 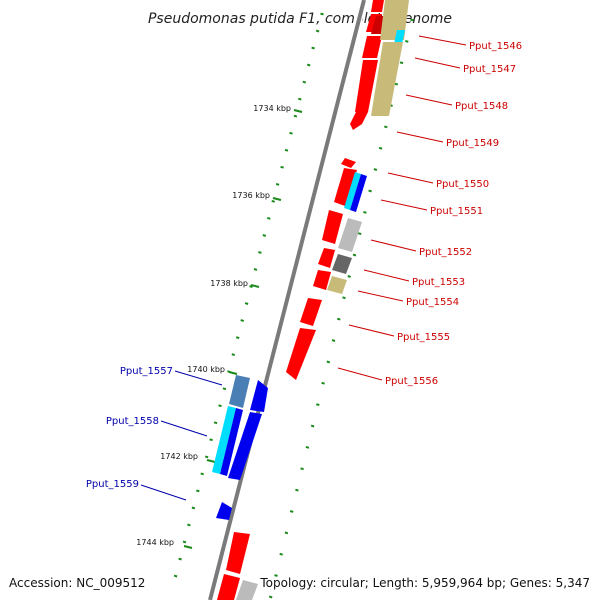 What do you see at coordinates (472, 143) in the screenshot?
I see `gene-label: Pput_1549` at bounding box center [472, 143].